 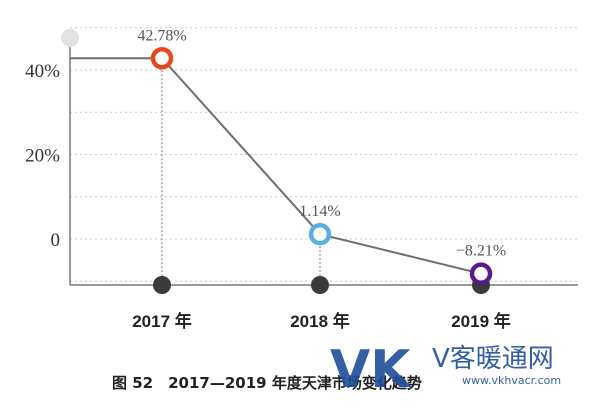 I want to click on data-label: 42.78%, so click(x=161, y=35).